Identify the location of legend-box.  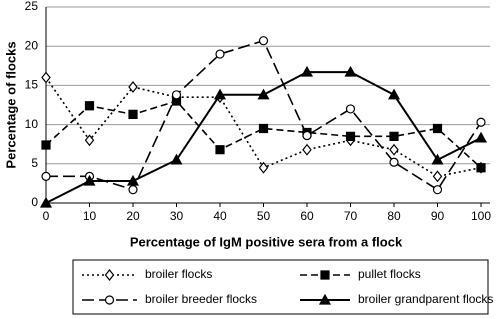
(280, 287).